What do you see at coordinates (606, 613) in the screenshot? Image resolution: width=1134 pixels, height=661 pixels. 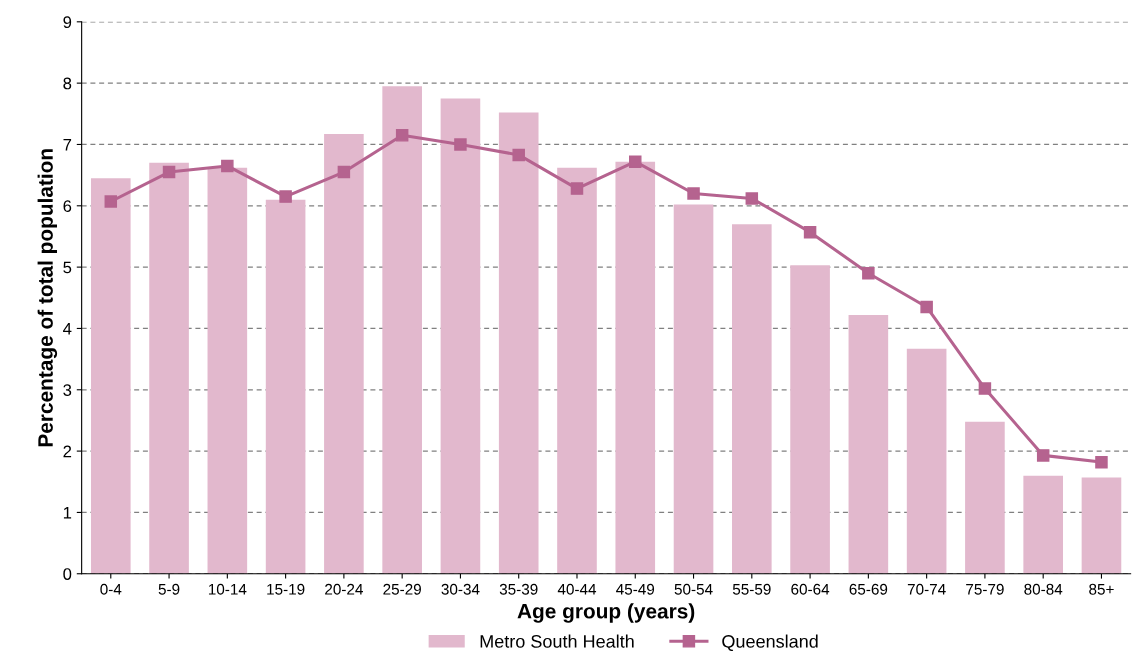 I see `x-axis-title: Age group (years)` at bounding box center [606, 613].